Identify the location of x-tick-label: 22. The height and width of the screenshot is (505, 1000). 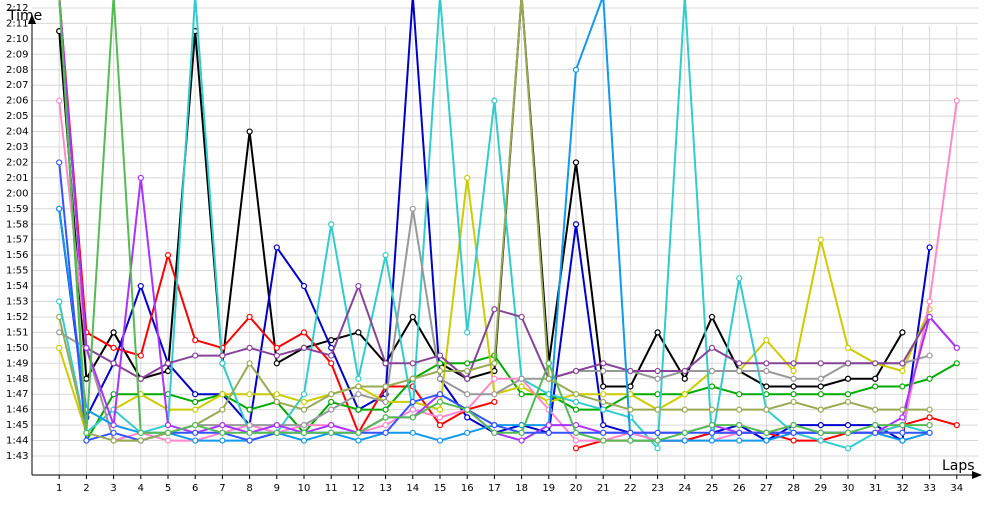
(630, 488).